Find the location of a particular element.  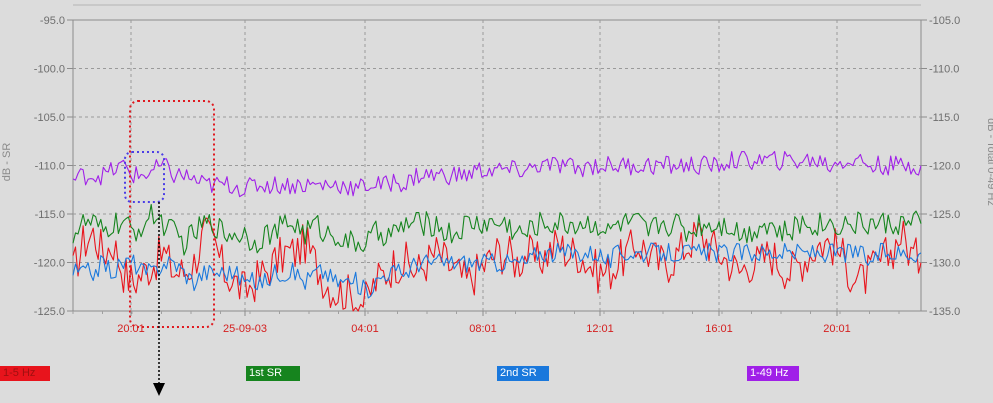

x-tick-label: 16:01 is located at coordinates (719, 329).